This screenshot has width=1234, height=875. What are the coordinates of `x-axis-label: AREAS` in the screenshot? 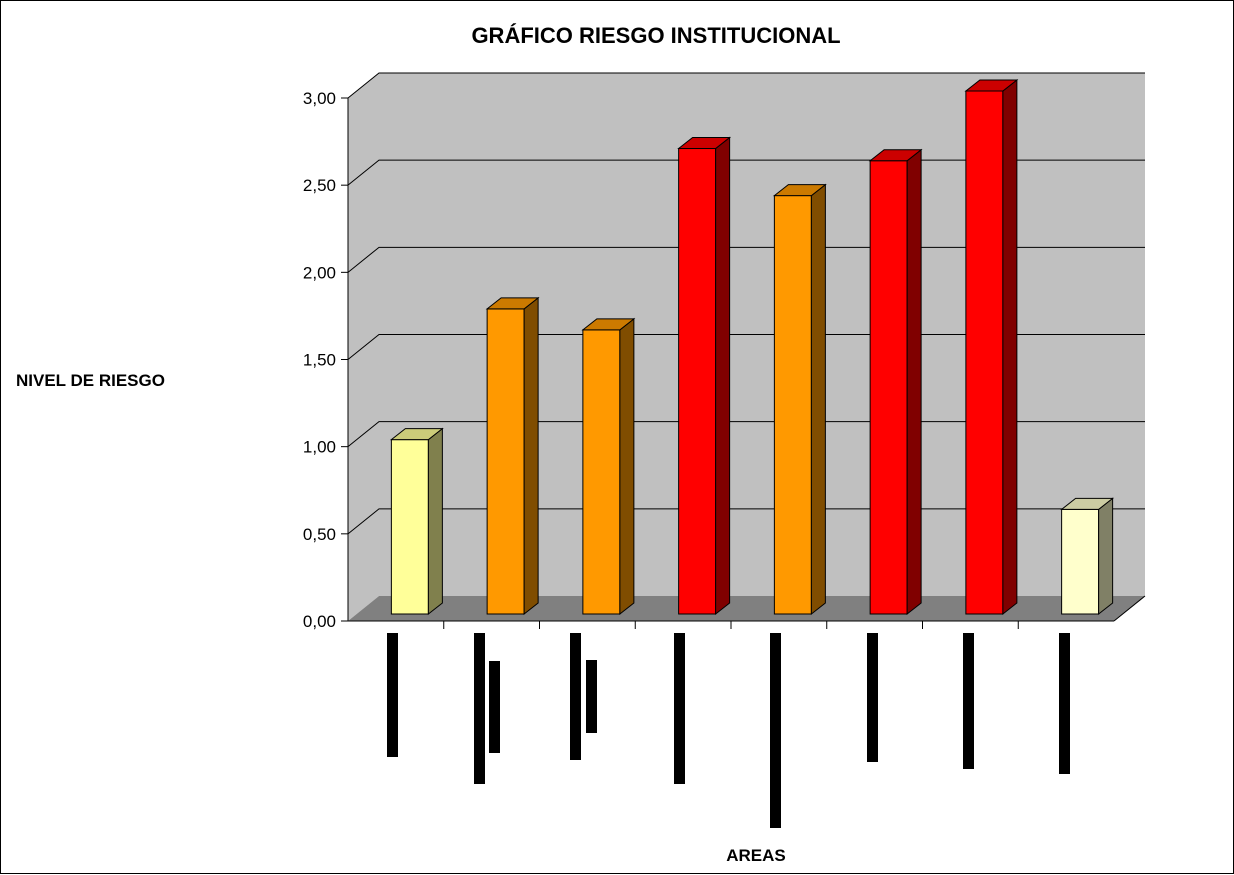 It's located at (756, 855).